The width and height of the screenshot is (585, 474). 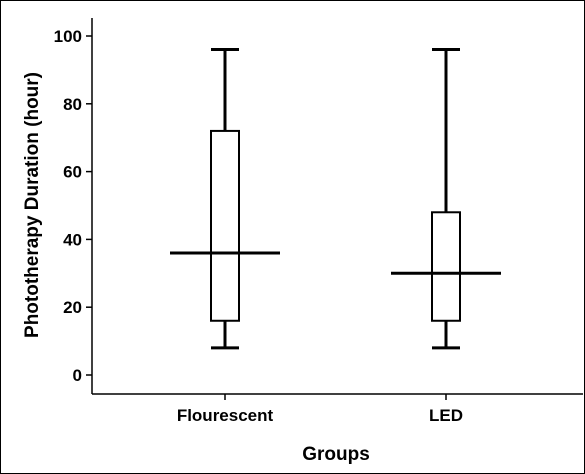 I want to click on y-tick-label: 0, so click(x=77, y=375).